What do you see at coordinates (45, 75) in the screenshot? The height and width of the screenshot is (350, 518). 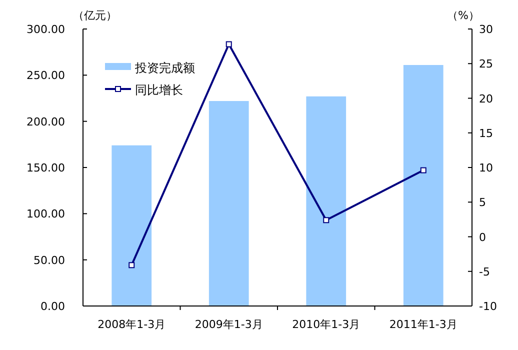 I see `y-tick-label: 250.00` at bounding box center [45, 75].